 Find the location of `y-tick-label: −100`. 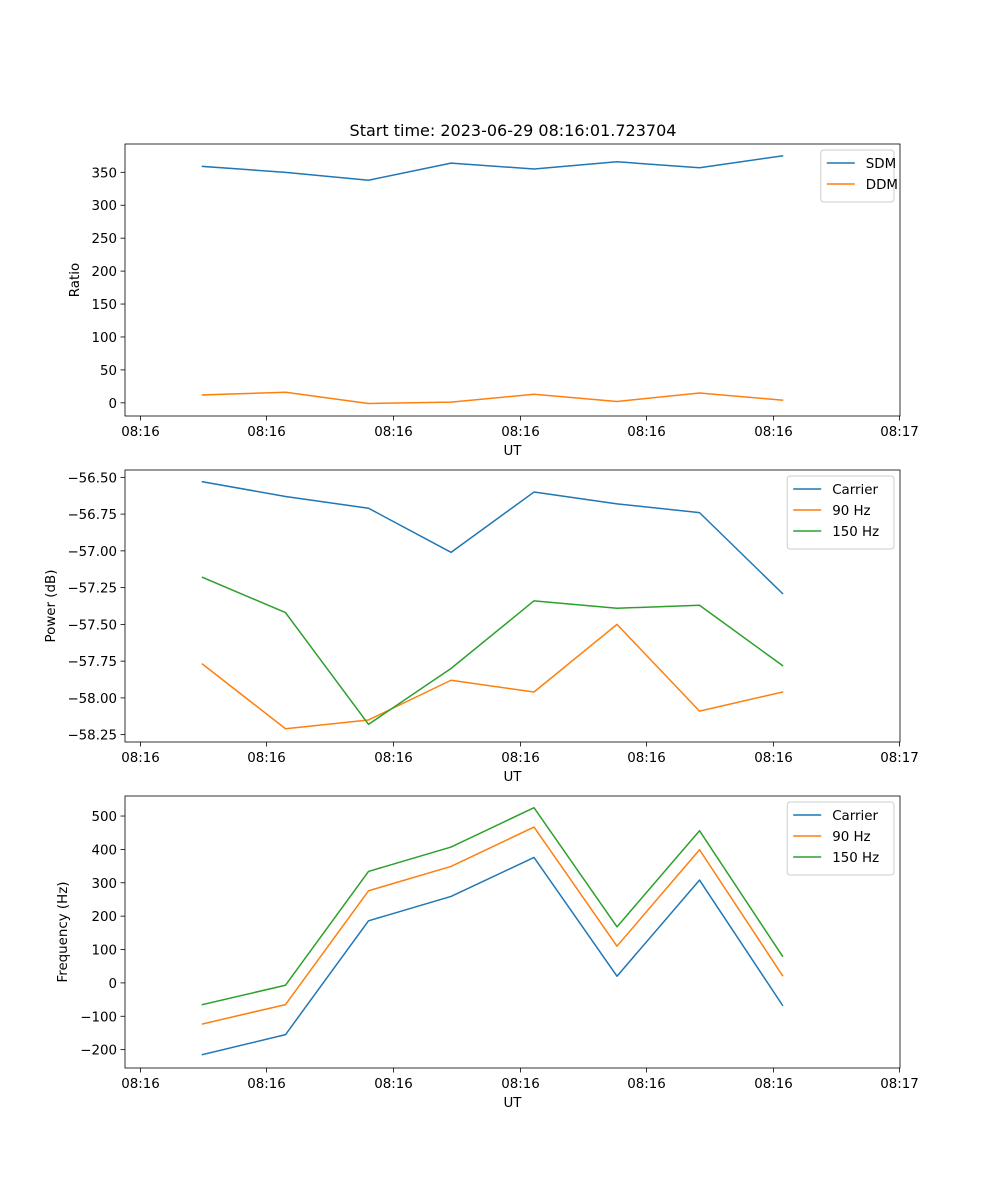

y-tick-label: −100 is located at coordinates (98, 1017).